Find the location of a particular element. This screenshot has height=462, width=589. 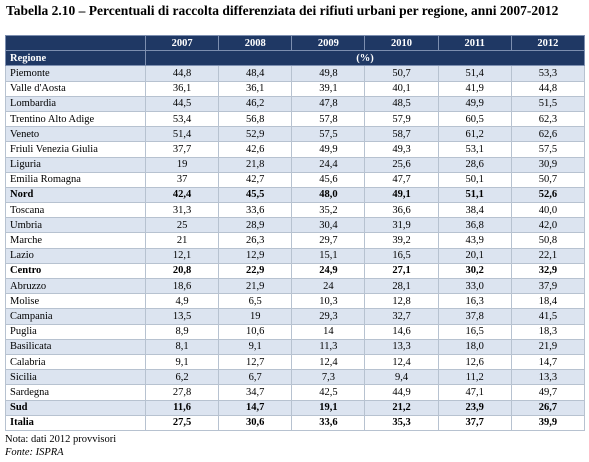

value-cell: 21,2 is located at coordinates (401, 407).